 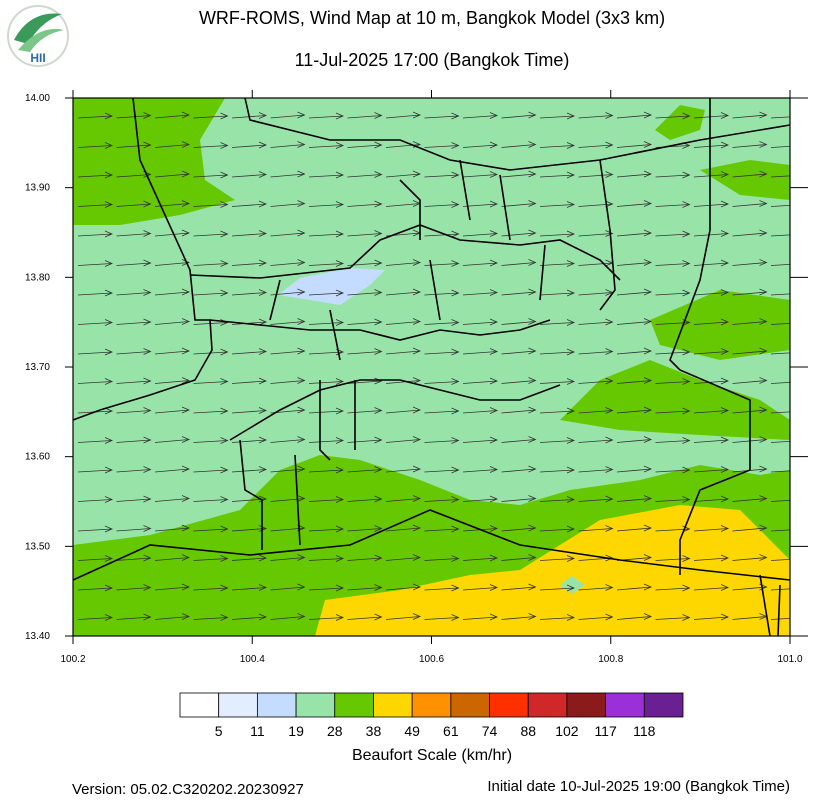 I want to click on logo-text: HII, so click(x=37, y=58).